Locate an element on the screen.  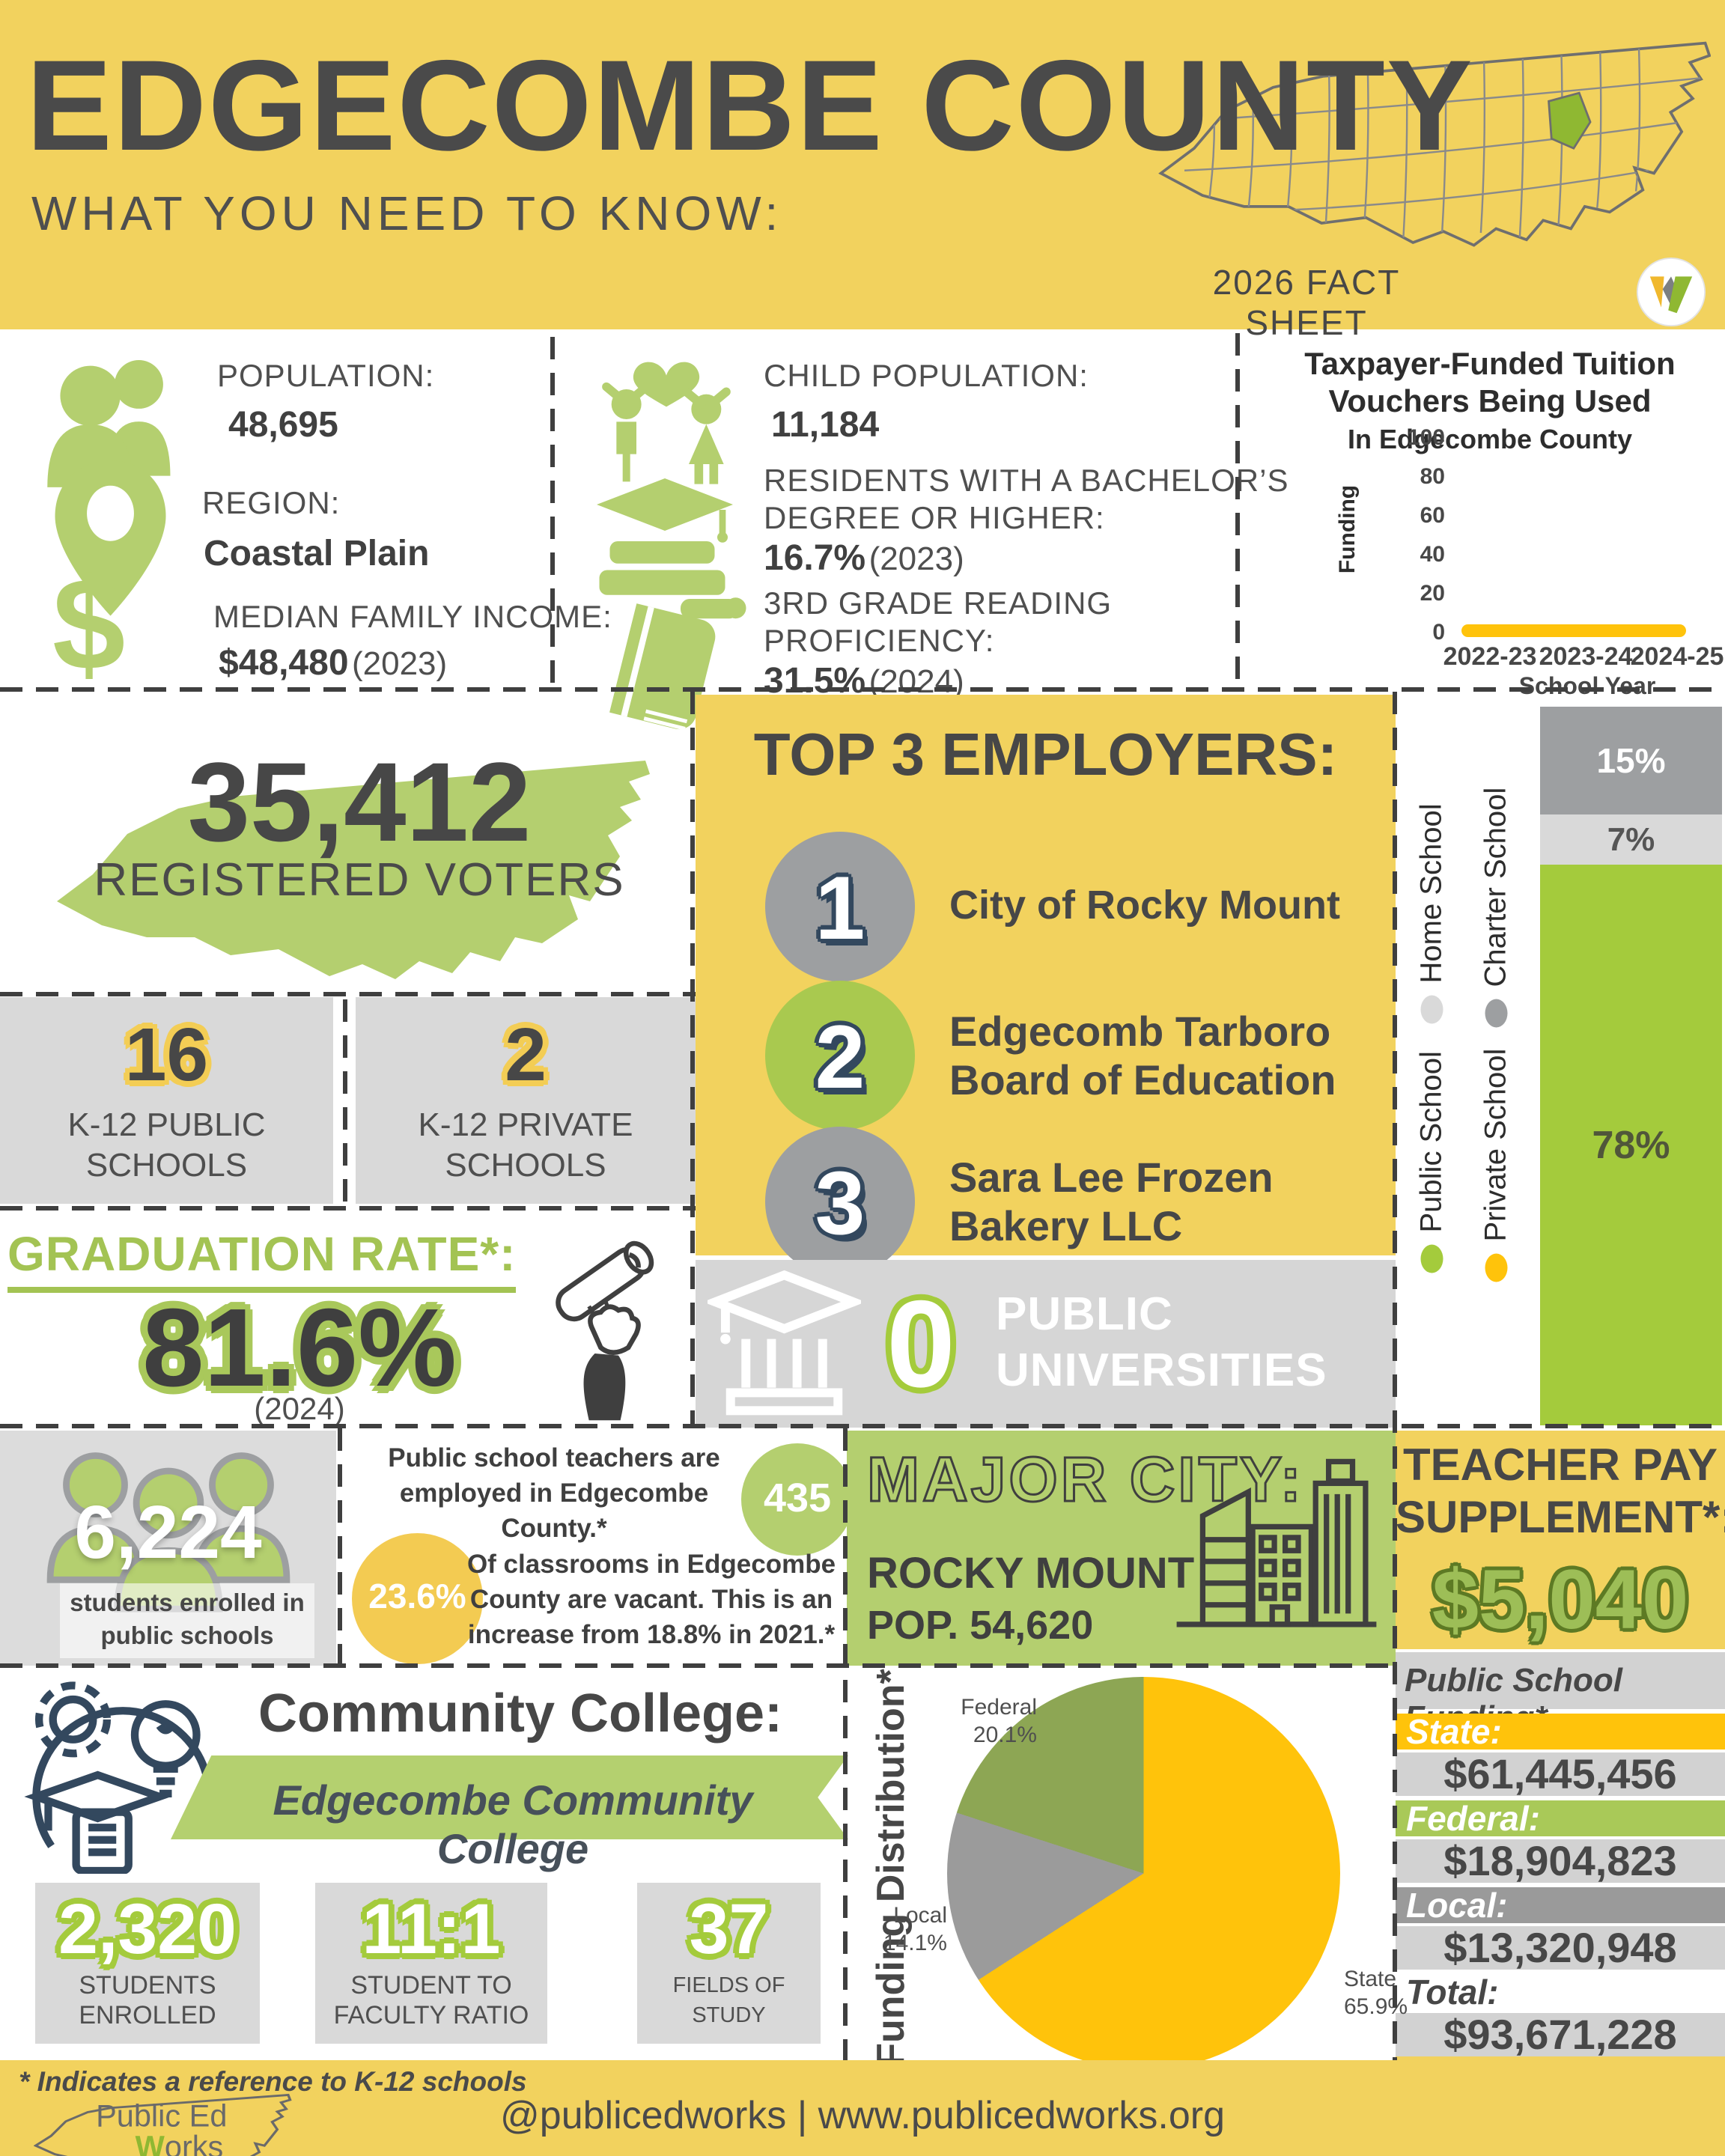
graduation-heading: GRADUATION RATE*: is located at coordinates (262, 1259).